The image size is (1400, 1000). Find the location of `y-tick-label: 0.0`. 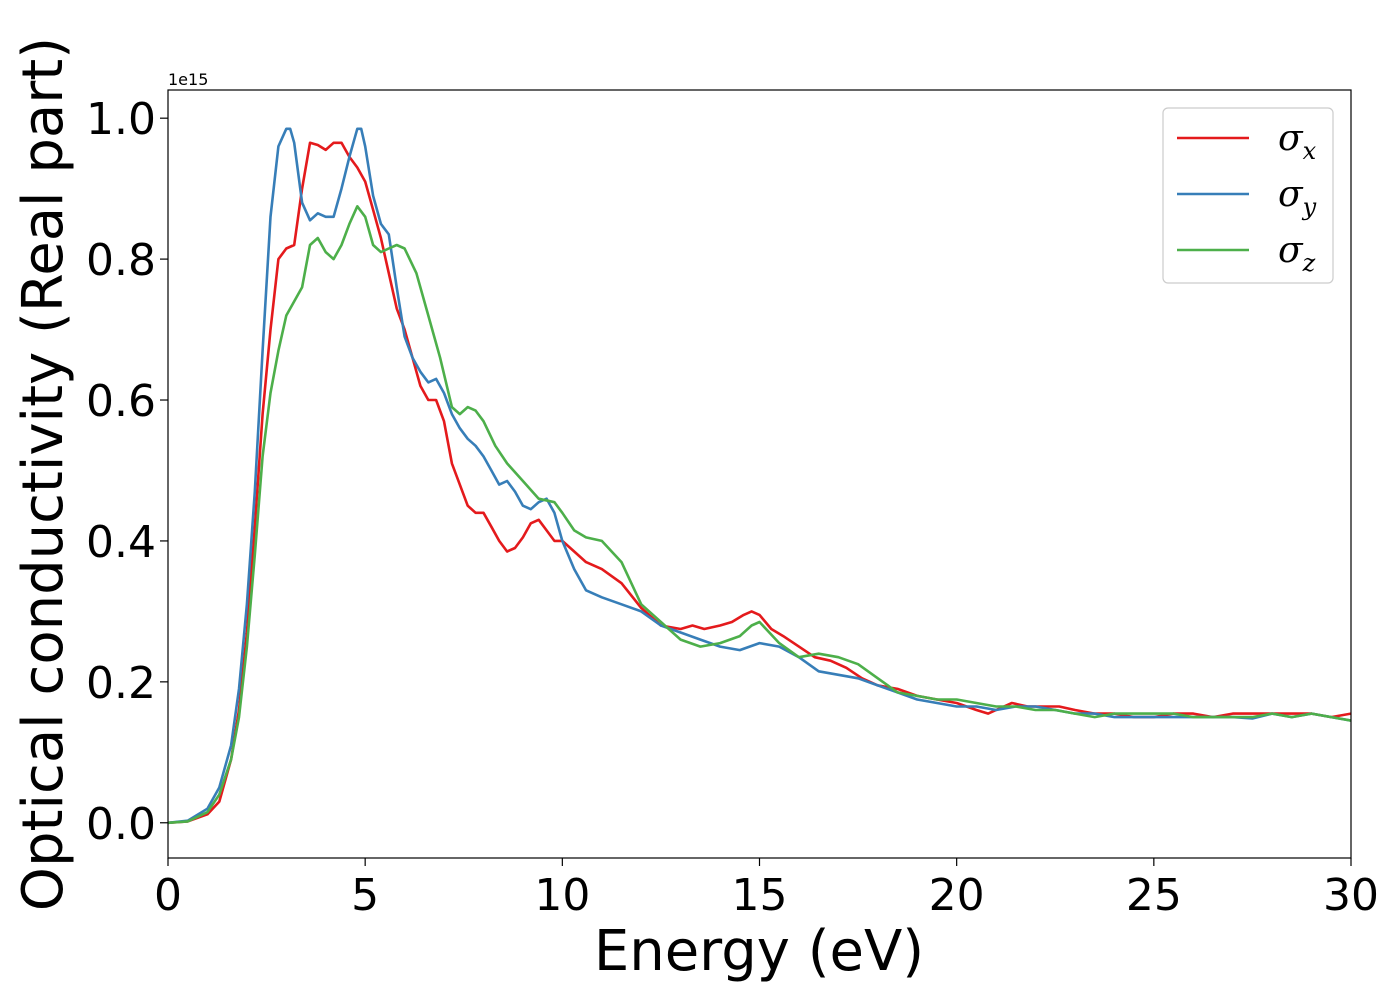

y-tick-label: 0.0 is located at coordinates (121, 824).